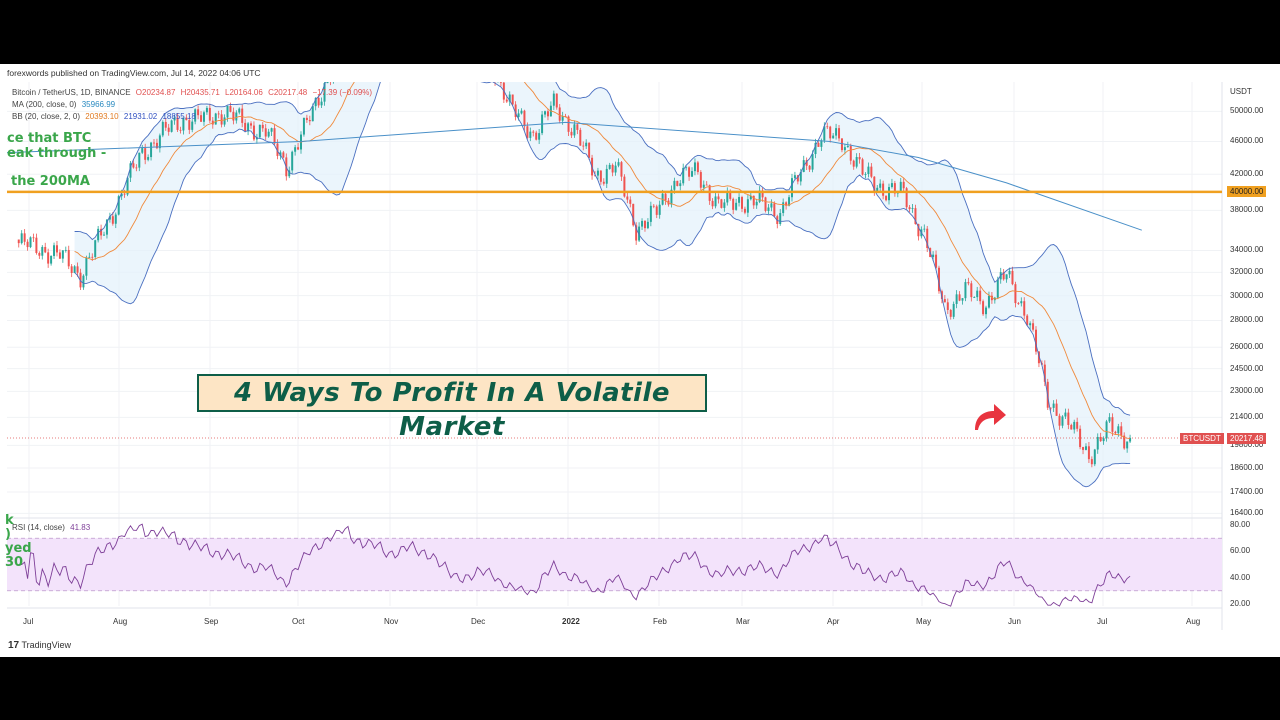  I want to click on ohlc-close: C20217.48, so click(288, 92).